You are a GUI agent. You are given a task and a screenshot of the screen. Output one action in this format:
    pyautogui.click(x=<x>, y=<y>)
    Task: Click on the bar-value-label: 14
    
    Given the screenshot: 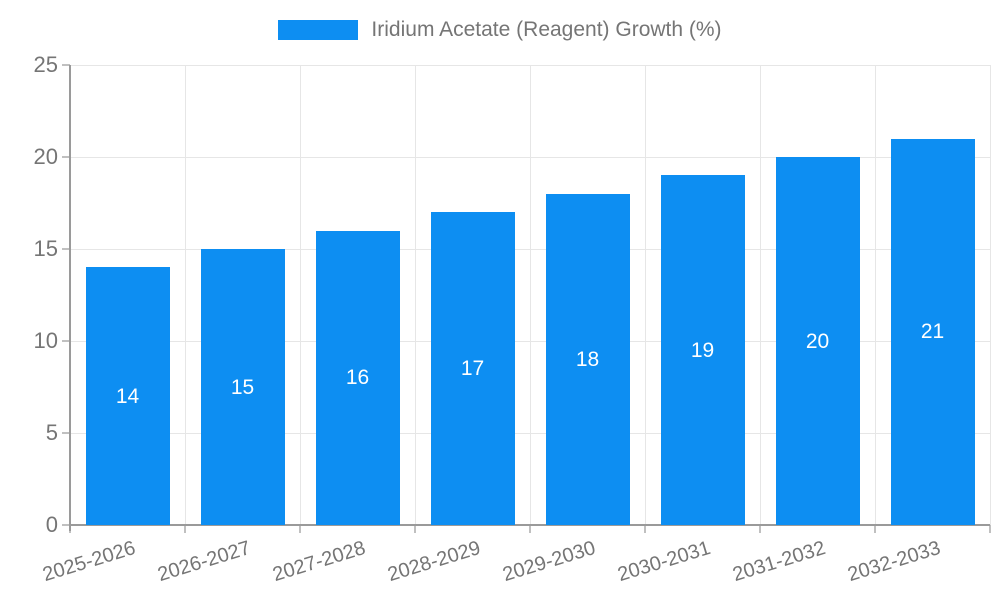 What is the action you would take?
    pyautogui.click(x=127, y=396)
    